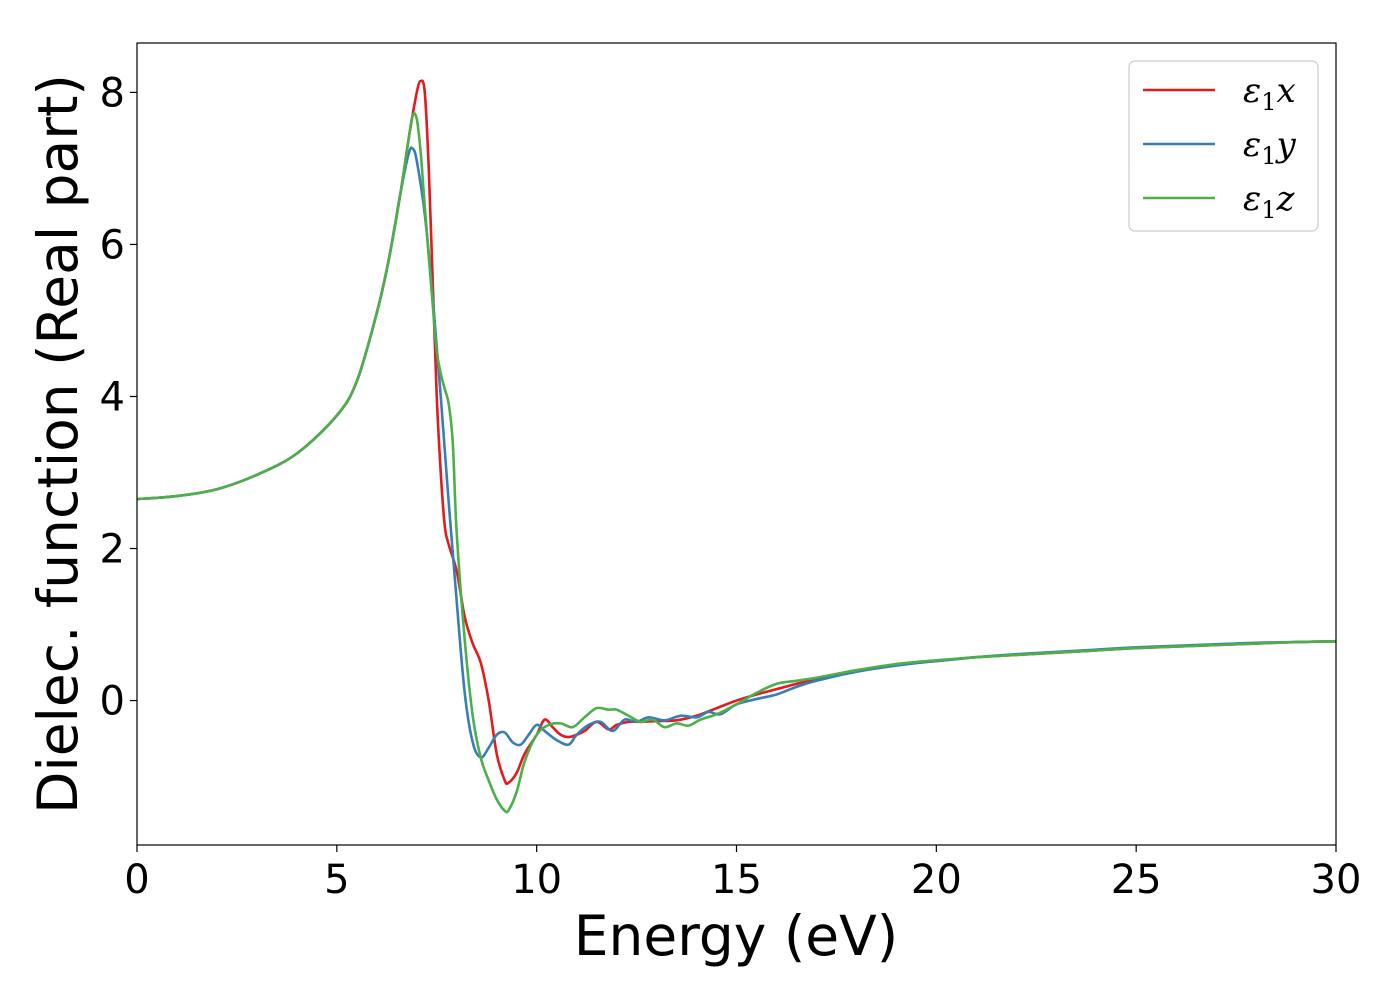 The height and width of the screenshot is (1000, 1400). Describe the element at coordinates (536, 880) in the screenshot. I see `x-tick-label: 10` at that location.